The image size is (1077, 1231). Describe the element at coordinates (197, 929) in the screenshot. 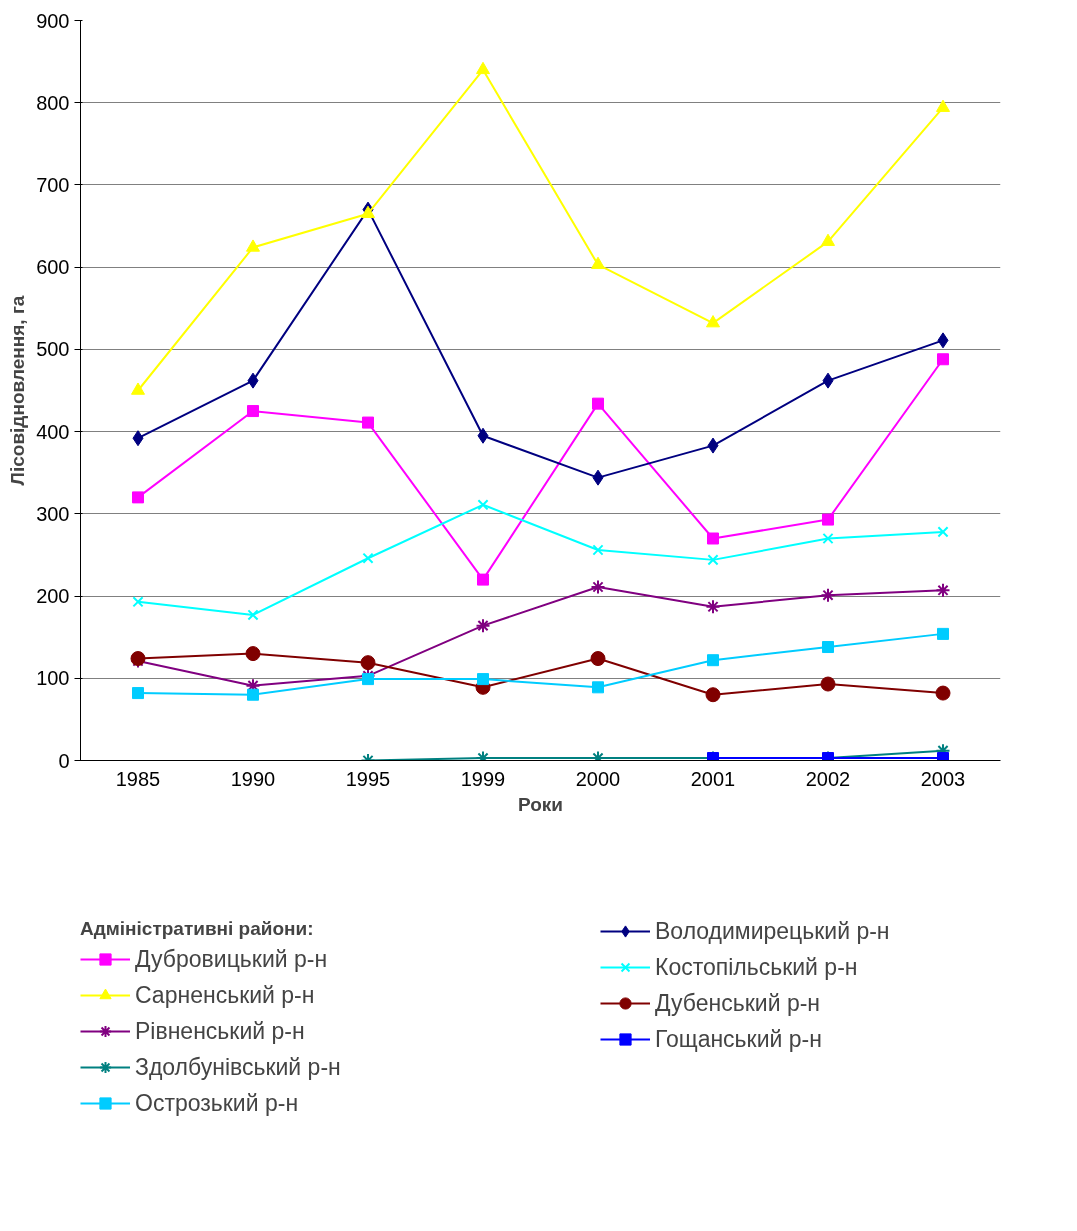

I see `legend-title: Адміністративні райони:` at that location.